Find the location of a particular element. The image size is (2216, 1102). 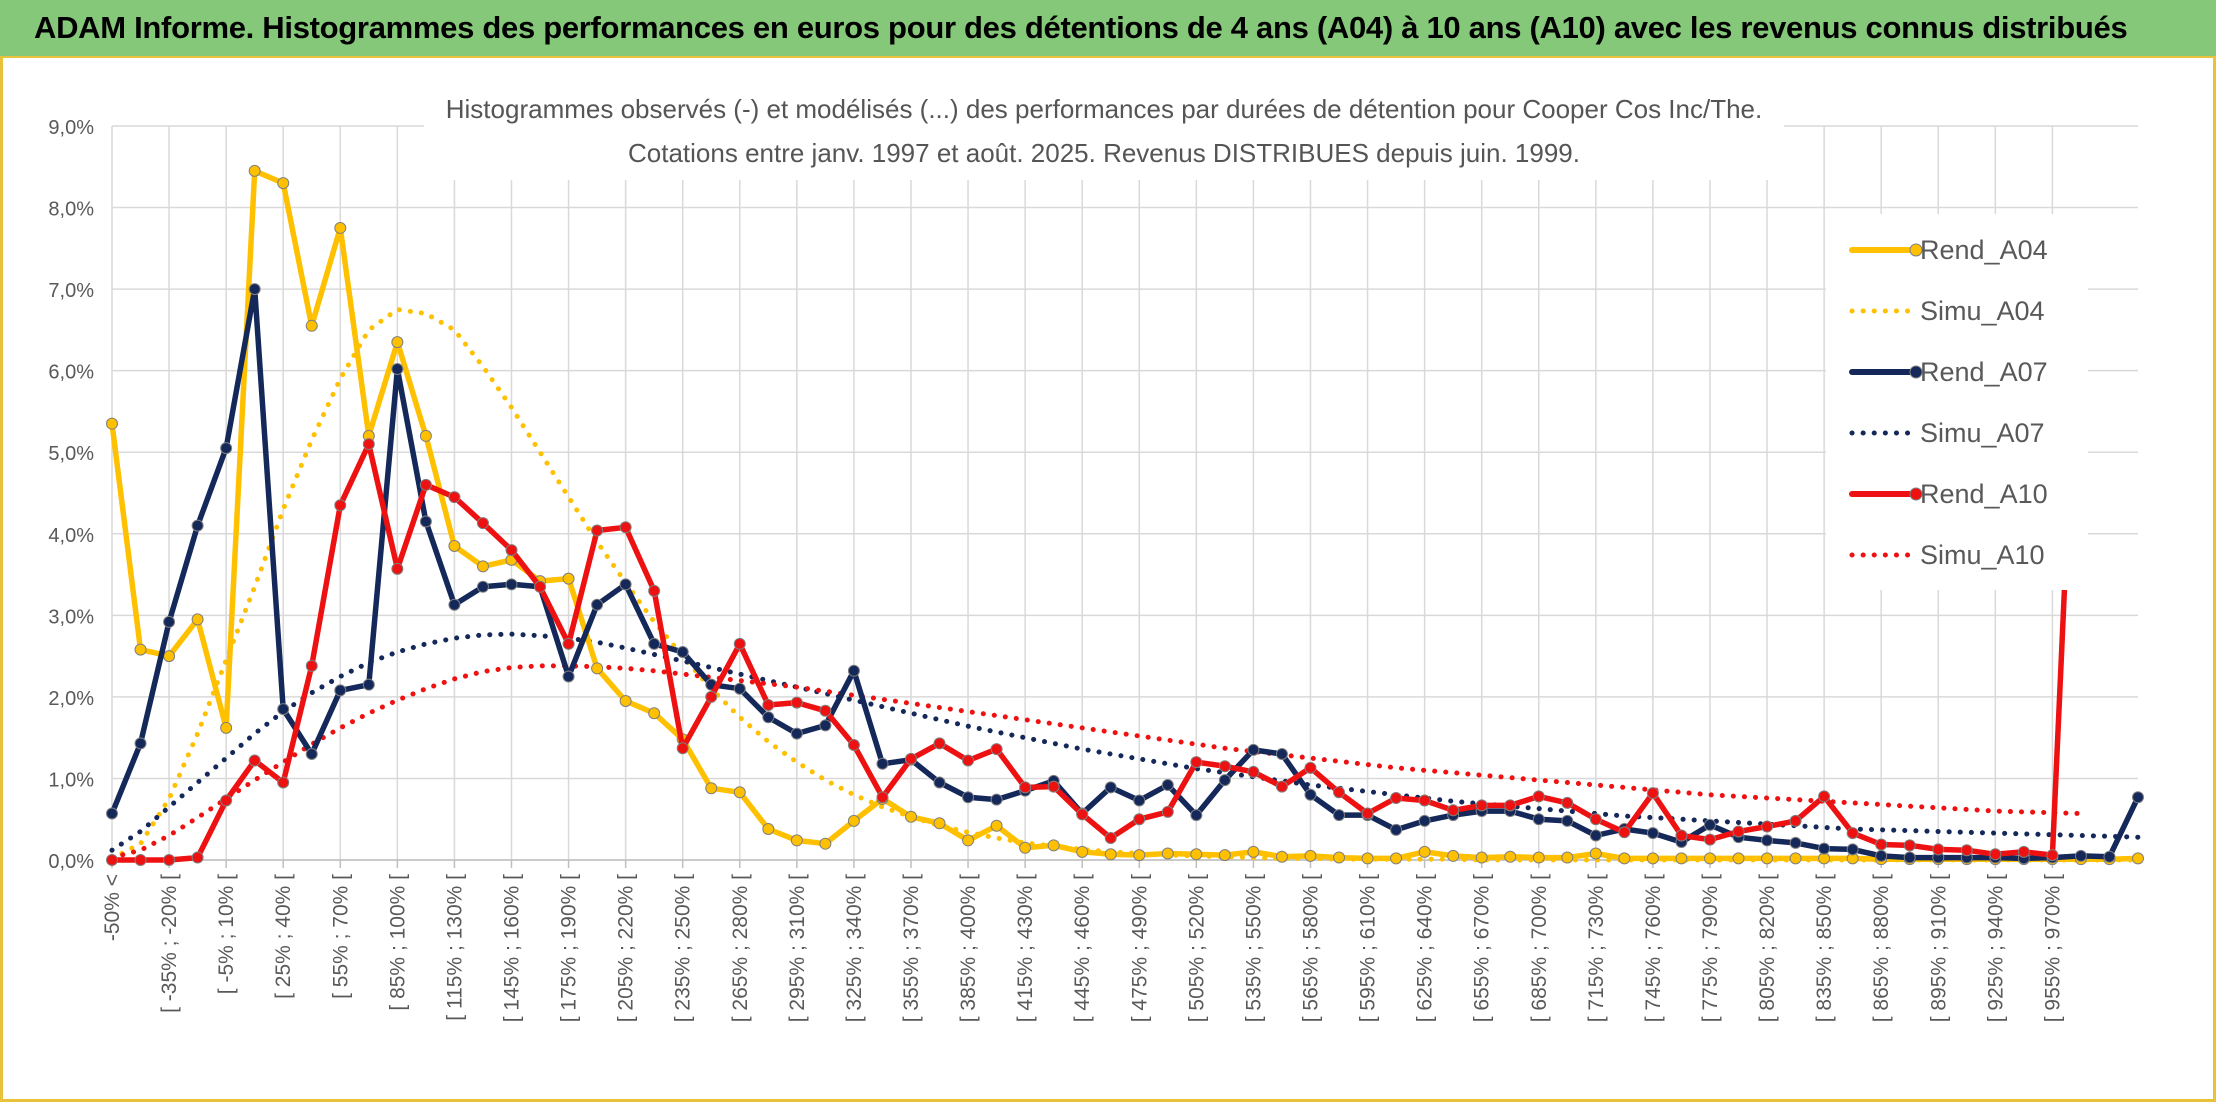

x-tick-label: [ 595% ; 610% [ is located at coordinates (1368, 948).